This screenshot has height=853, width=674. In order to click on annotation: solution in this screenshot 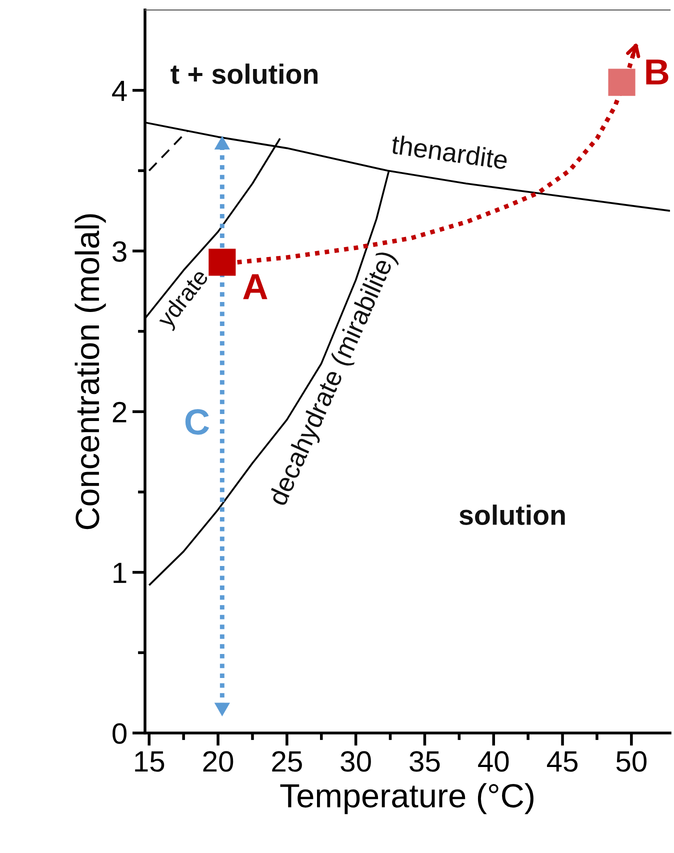, I will do `click(512, 515)`.